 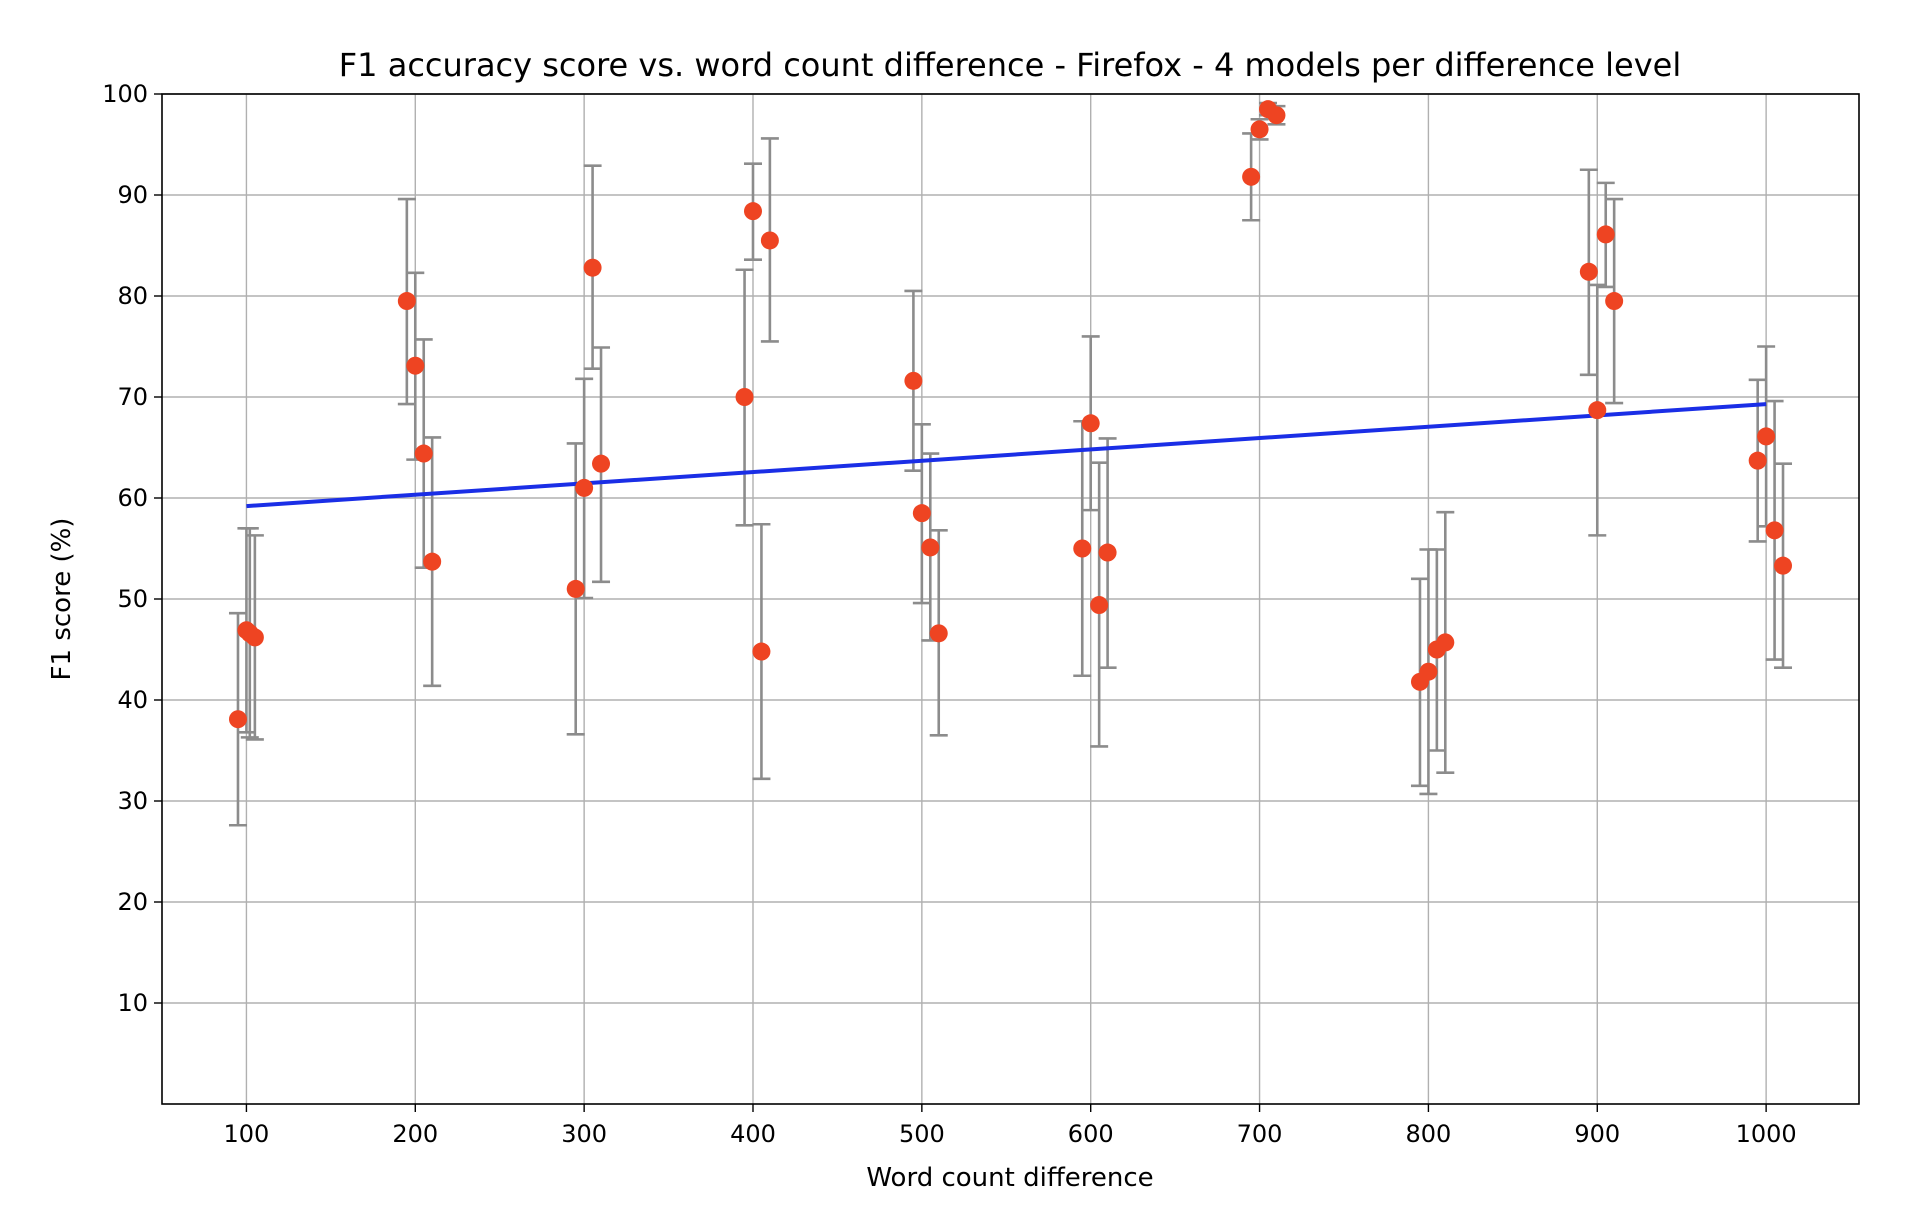 I want to click on x-tick-label: 200, so click(x=415, y=1134).